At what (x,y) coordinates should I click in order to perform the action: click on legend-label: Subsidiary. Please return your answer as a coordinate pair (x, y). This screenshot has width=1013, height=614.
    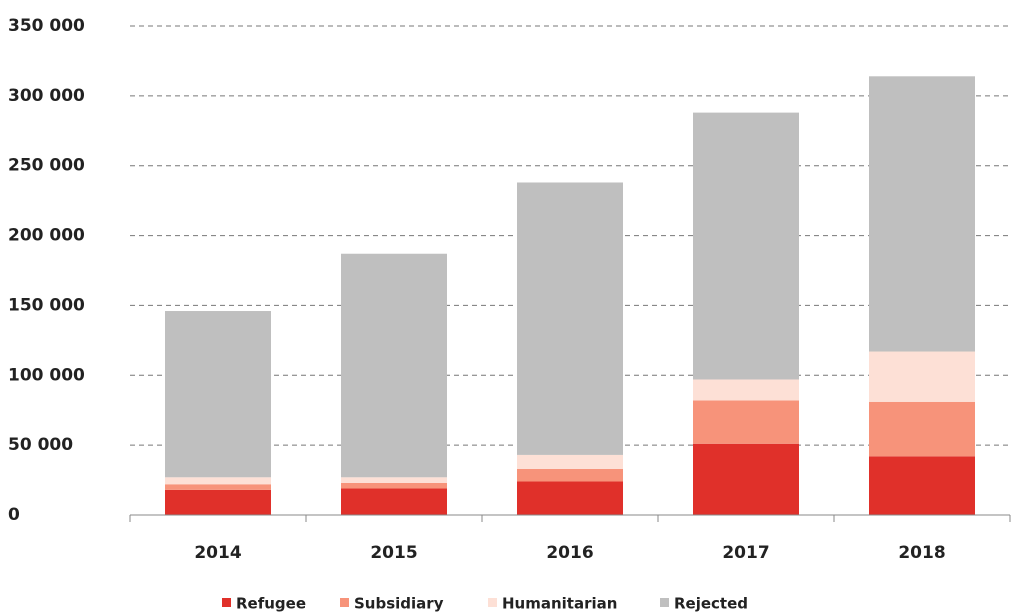
    Looking at the image, I should click on (399, 604).